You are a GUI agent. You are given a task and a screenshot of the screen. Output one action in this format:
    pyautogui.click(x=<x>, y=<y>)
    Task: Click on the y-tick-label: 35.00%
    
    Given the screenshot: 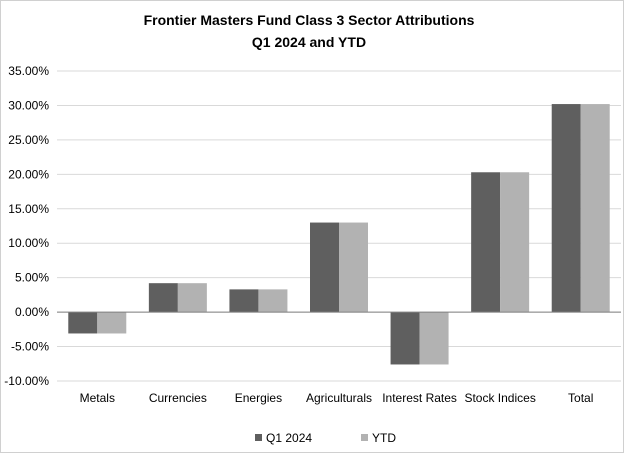 What is the action you would take?
    pyautogui.click(x=28, y=71)
    